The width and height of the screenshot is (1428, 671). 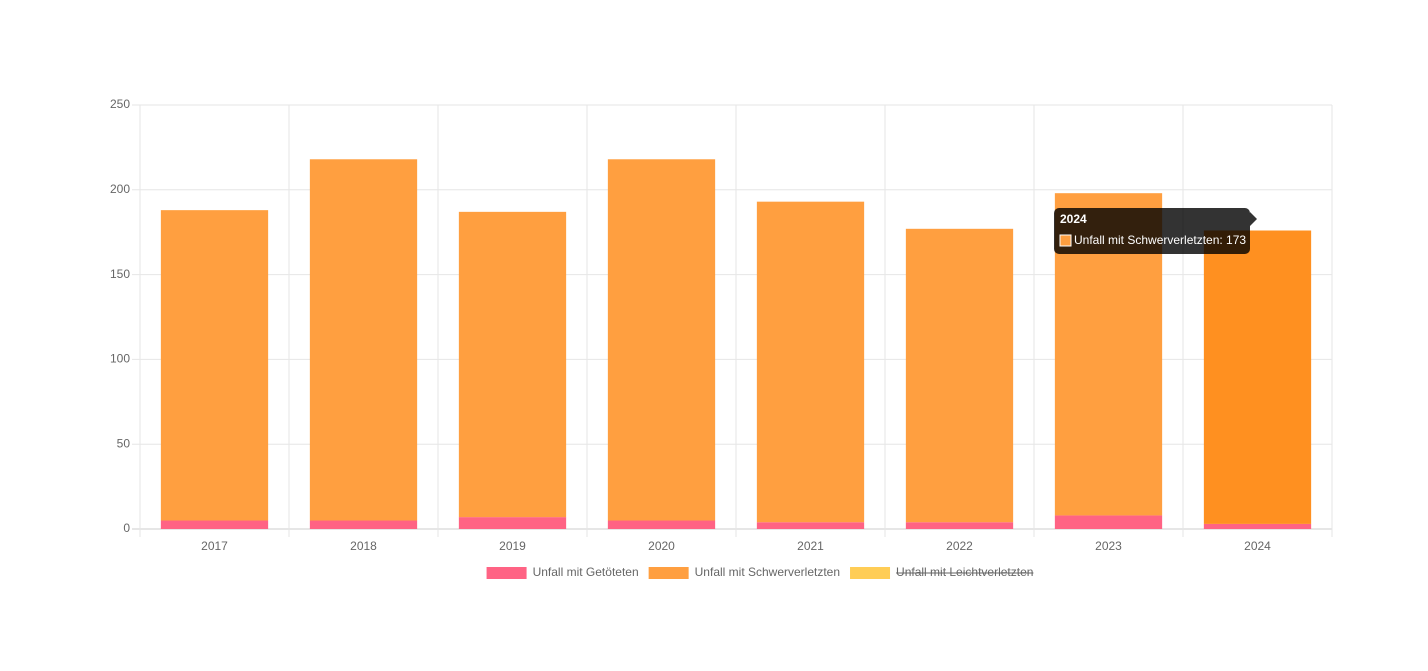 What do you see at coordinates (214, 546) in the screenshot?
I see `x-tick-label: 2017` at bounding box center [214, 546].